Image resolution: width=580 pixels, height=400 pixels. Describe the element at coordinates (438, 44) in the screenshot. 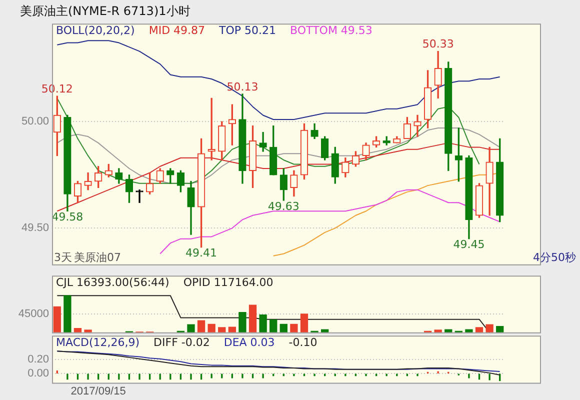

I see `annotation: 50.33` at that location.